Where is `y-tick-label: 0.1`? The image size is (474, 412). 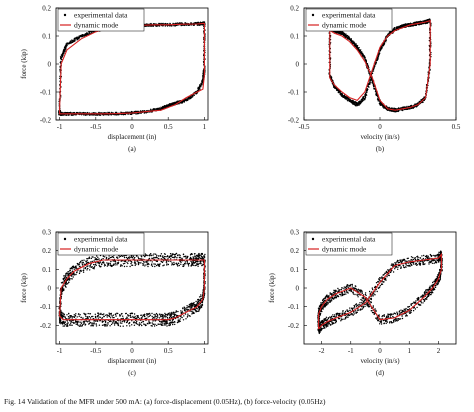
y-tick-label: 0.1 is located at coordinates (294, 37).